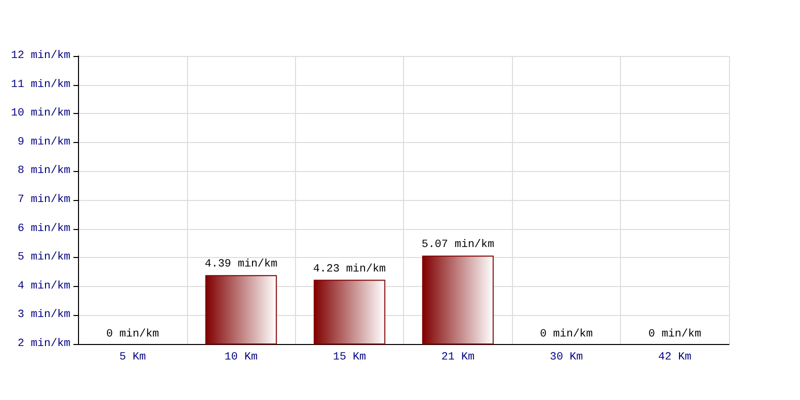 The height and width of the screenshot is (400, 800). What do you see at coordinates (567, 358) in the screenshot?
I see `x-tick-label: 30 Km` at bounding box center [567, 358].